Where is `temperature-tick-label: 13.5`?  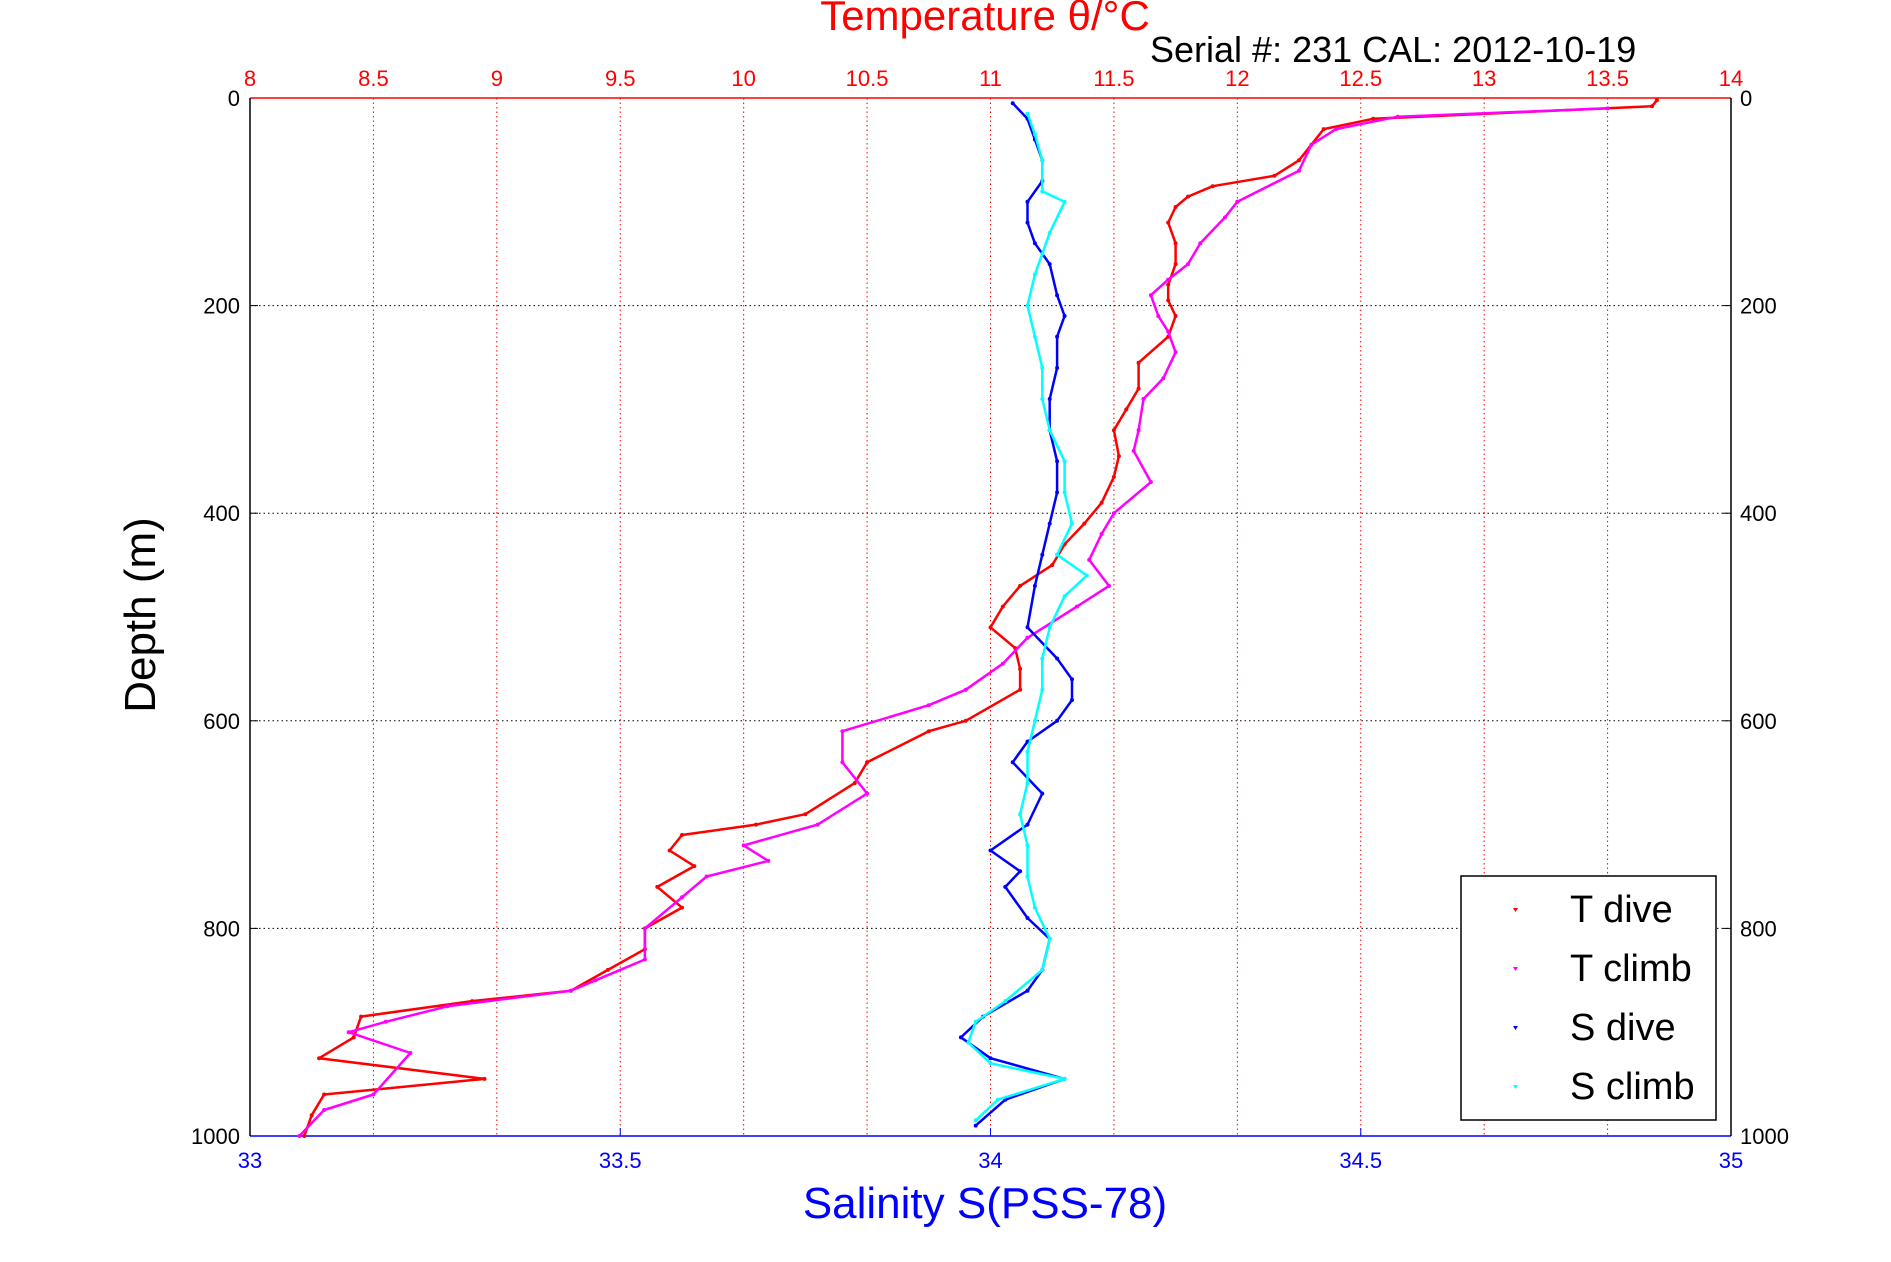
temperature-tick-label: 13.5 is located at coordinates (1607, 78).